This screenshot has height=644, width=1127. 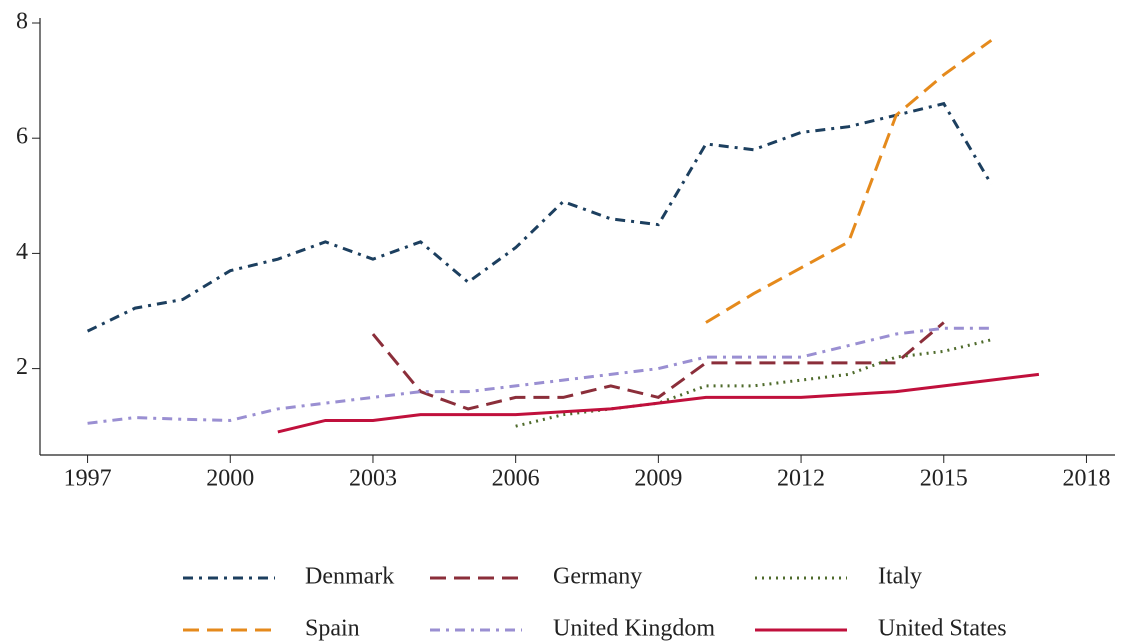 What do you see at coordinates (801, 479) in the screenshot?
I see `x-tick-label: 2012` at bounding box center [801, 479].